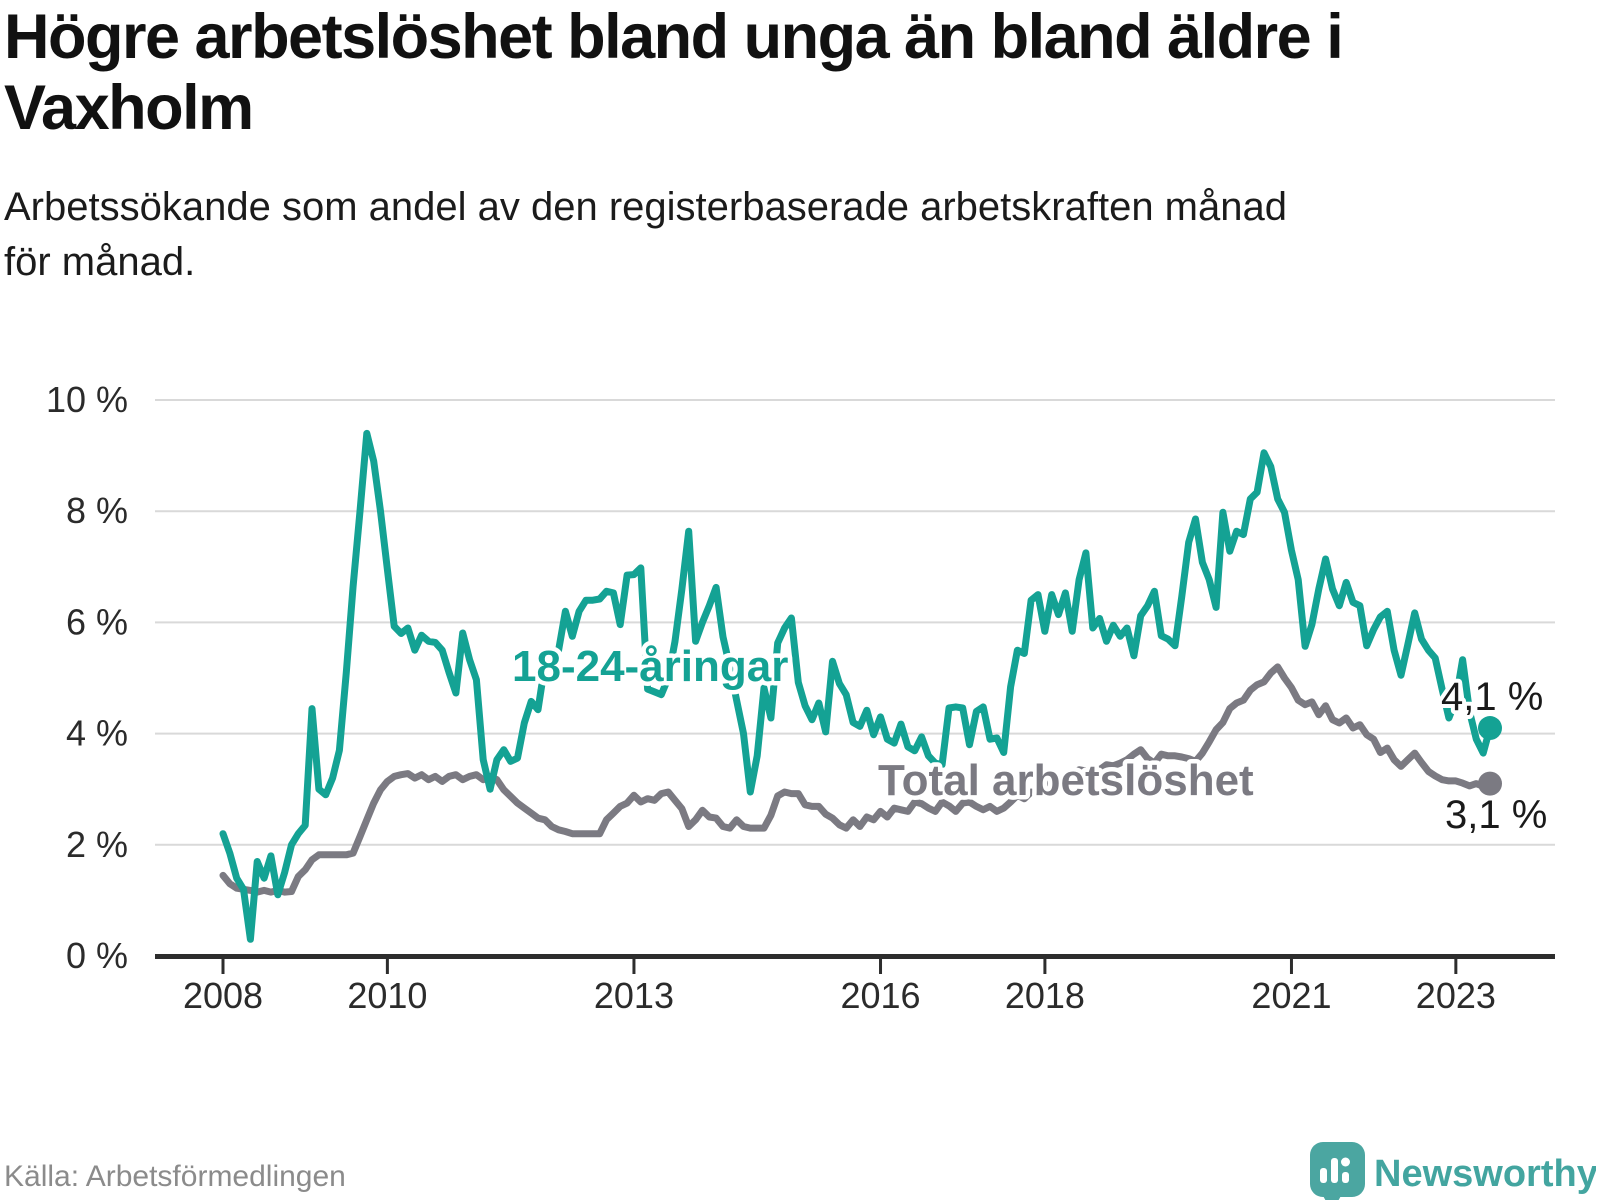 This screenshot has height=1200, width=1600. Describe the element at coordinates (100, 262) in the screenshot. I see `subtitle-line2: för månad.` at that location.